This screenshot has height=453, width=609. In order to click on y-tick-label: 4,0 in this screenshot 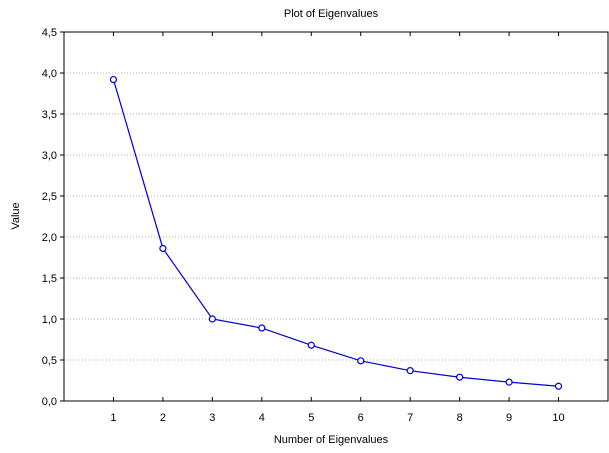, I will do `click(49, 74)`.